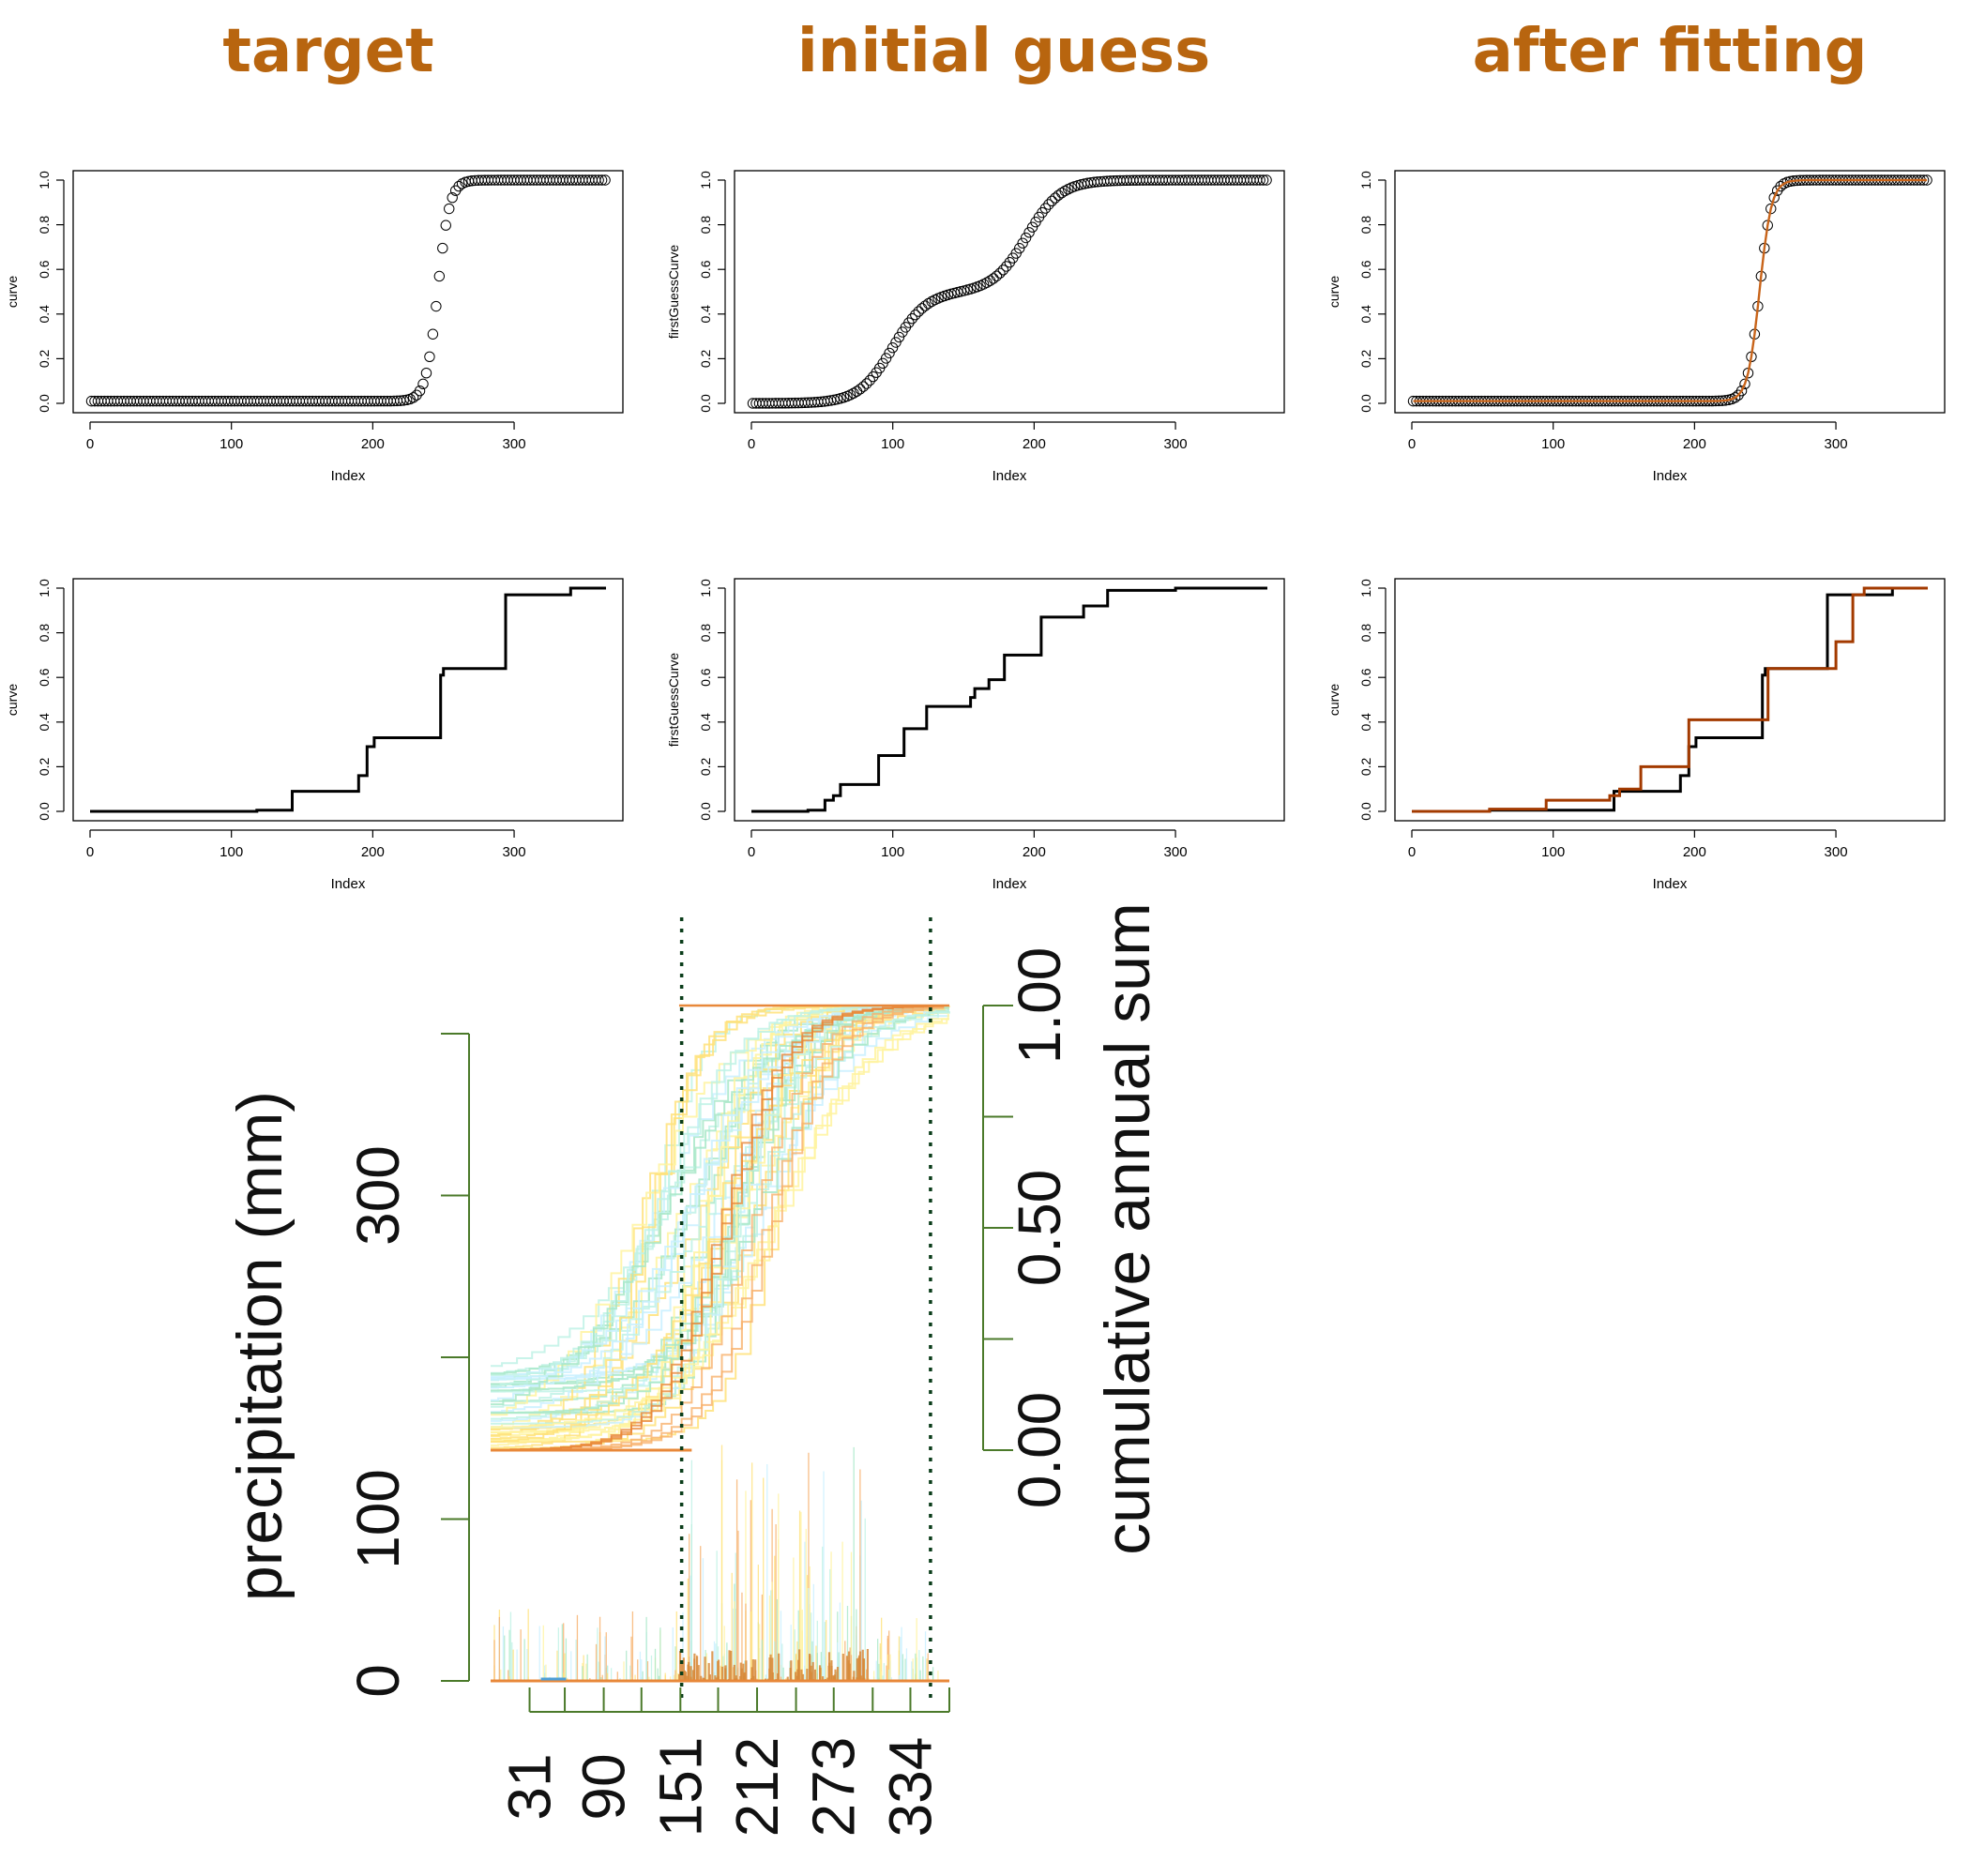  Describe the element at coordinates (328, 51) in the screenshot. I see `title-target: target` at that location.